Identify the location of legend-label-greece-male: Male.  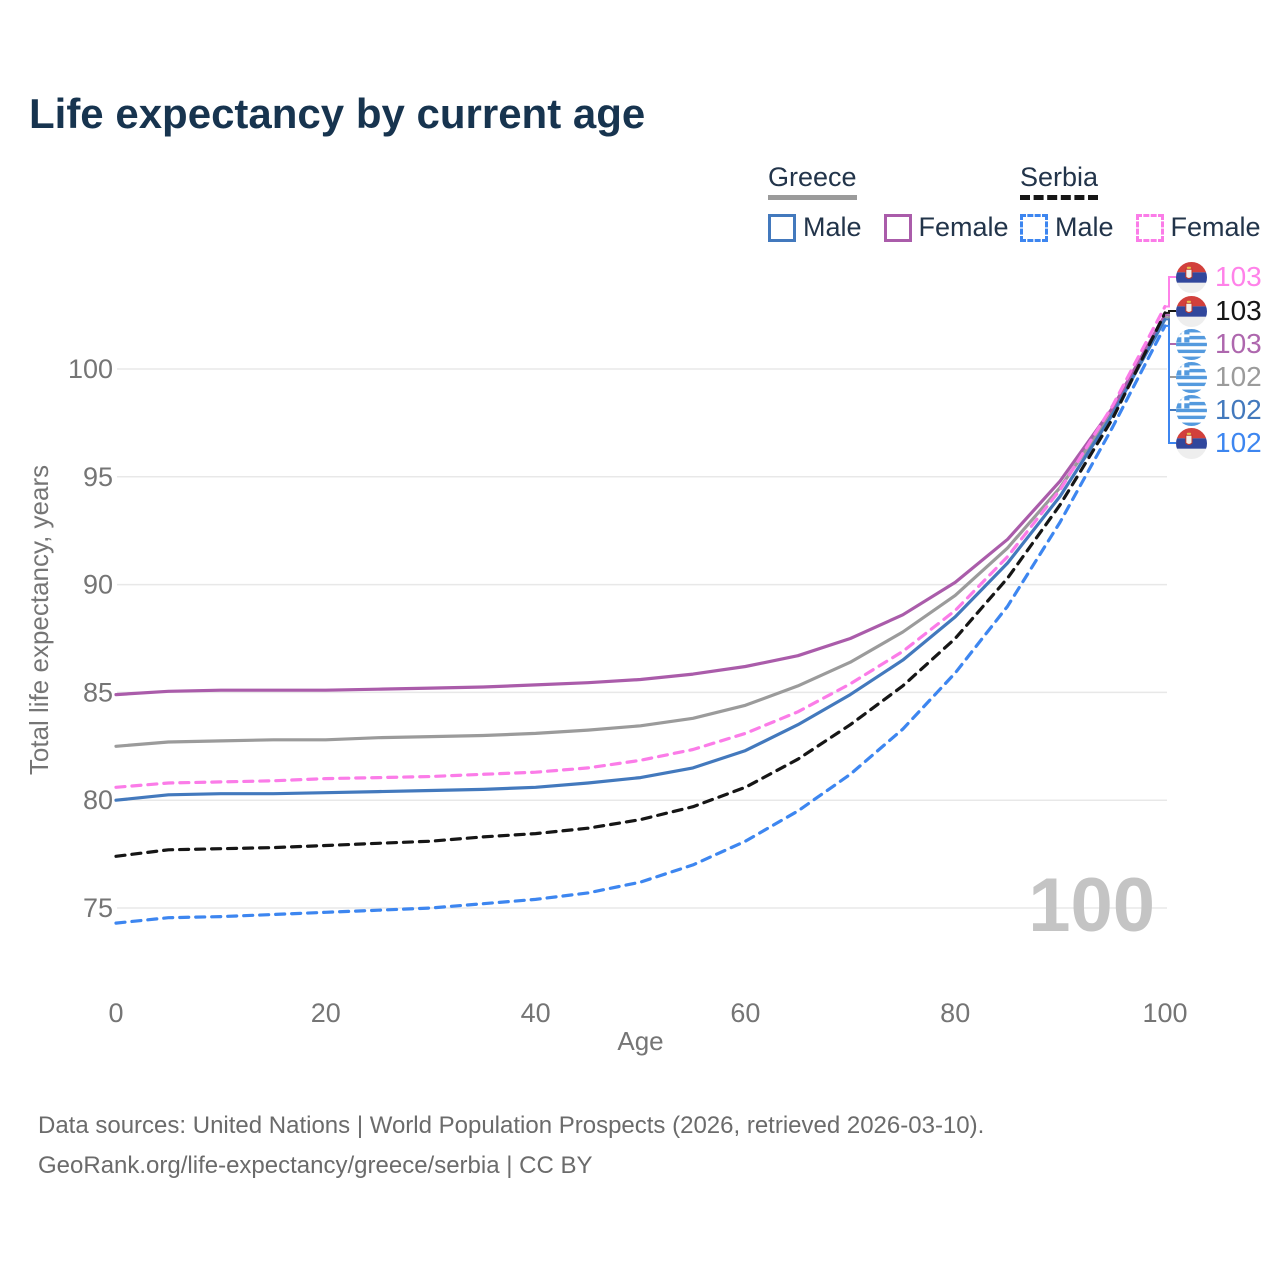
(832, 227).